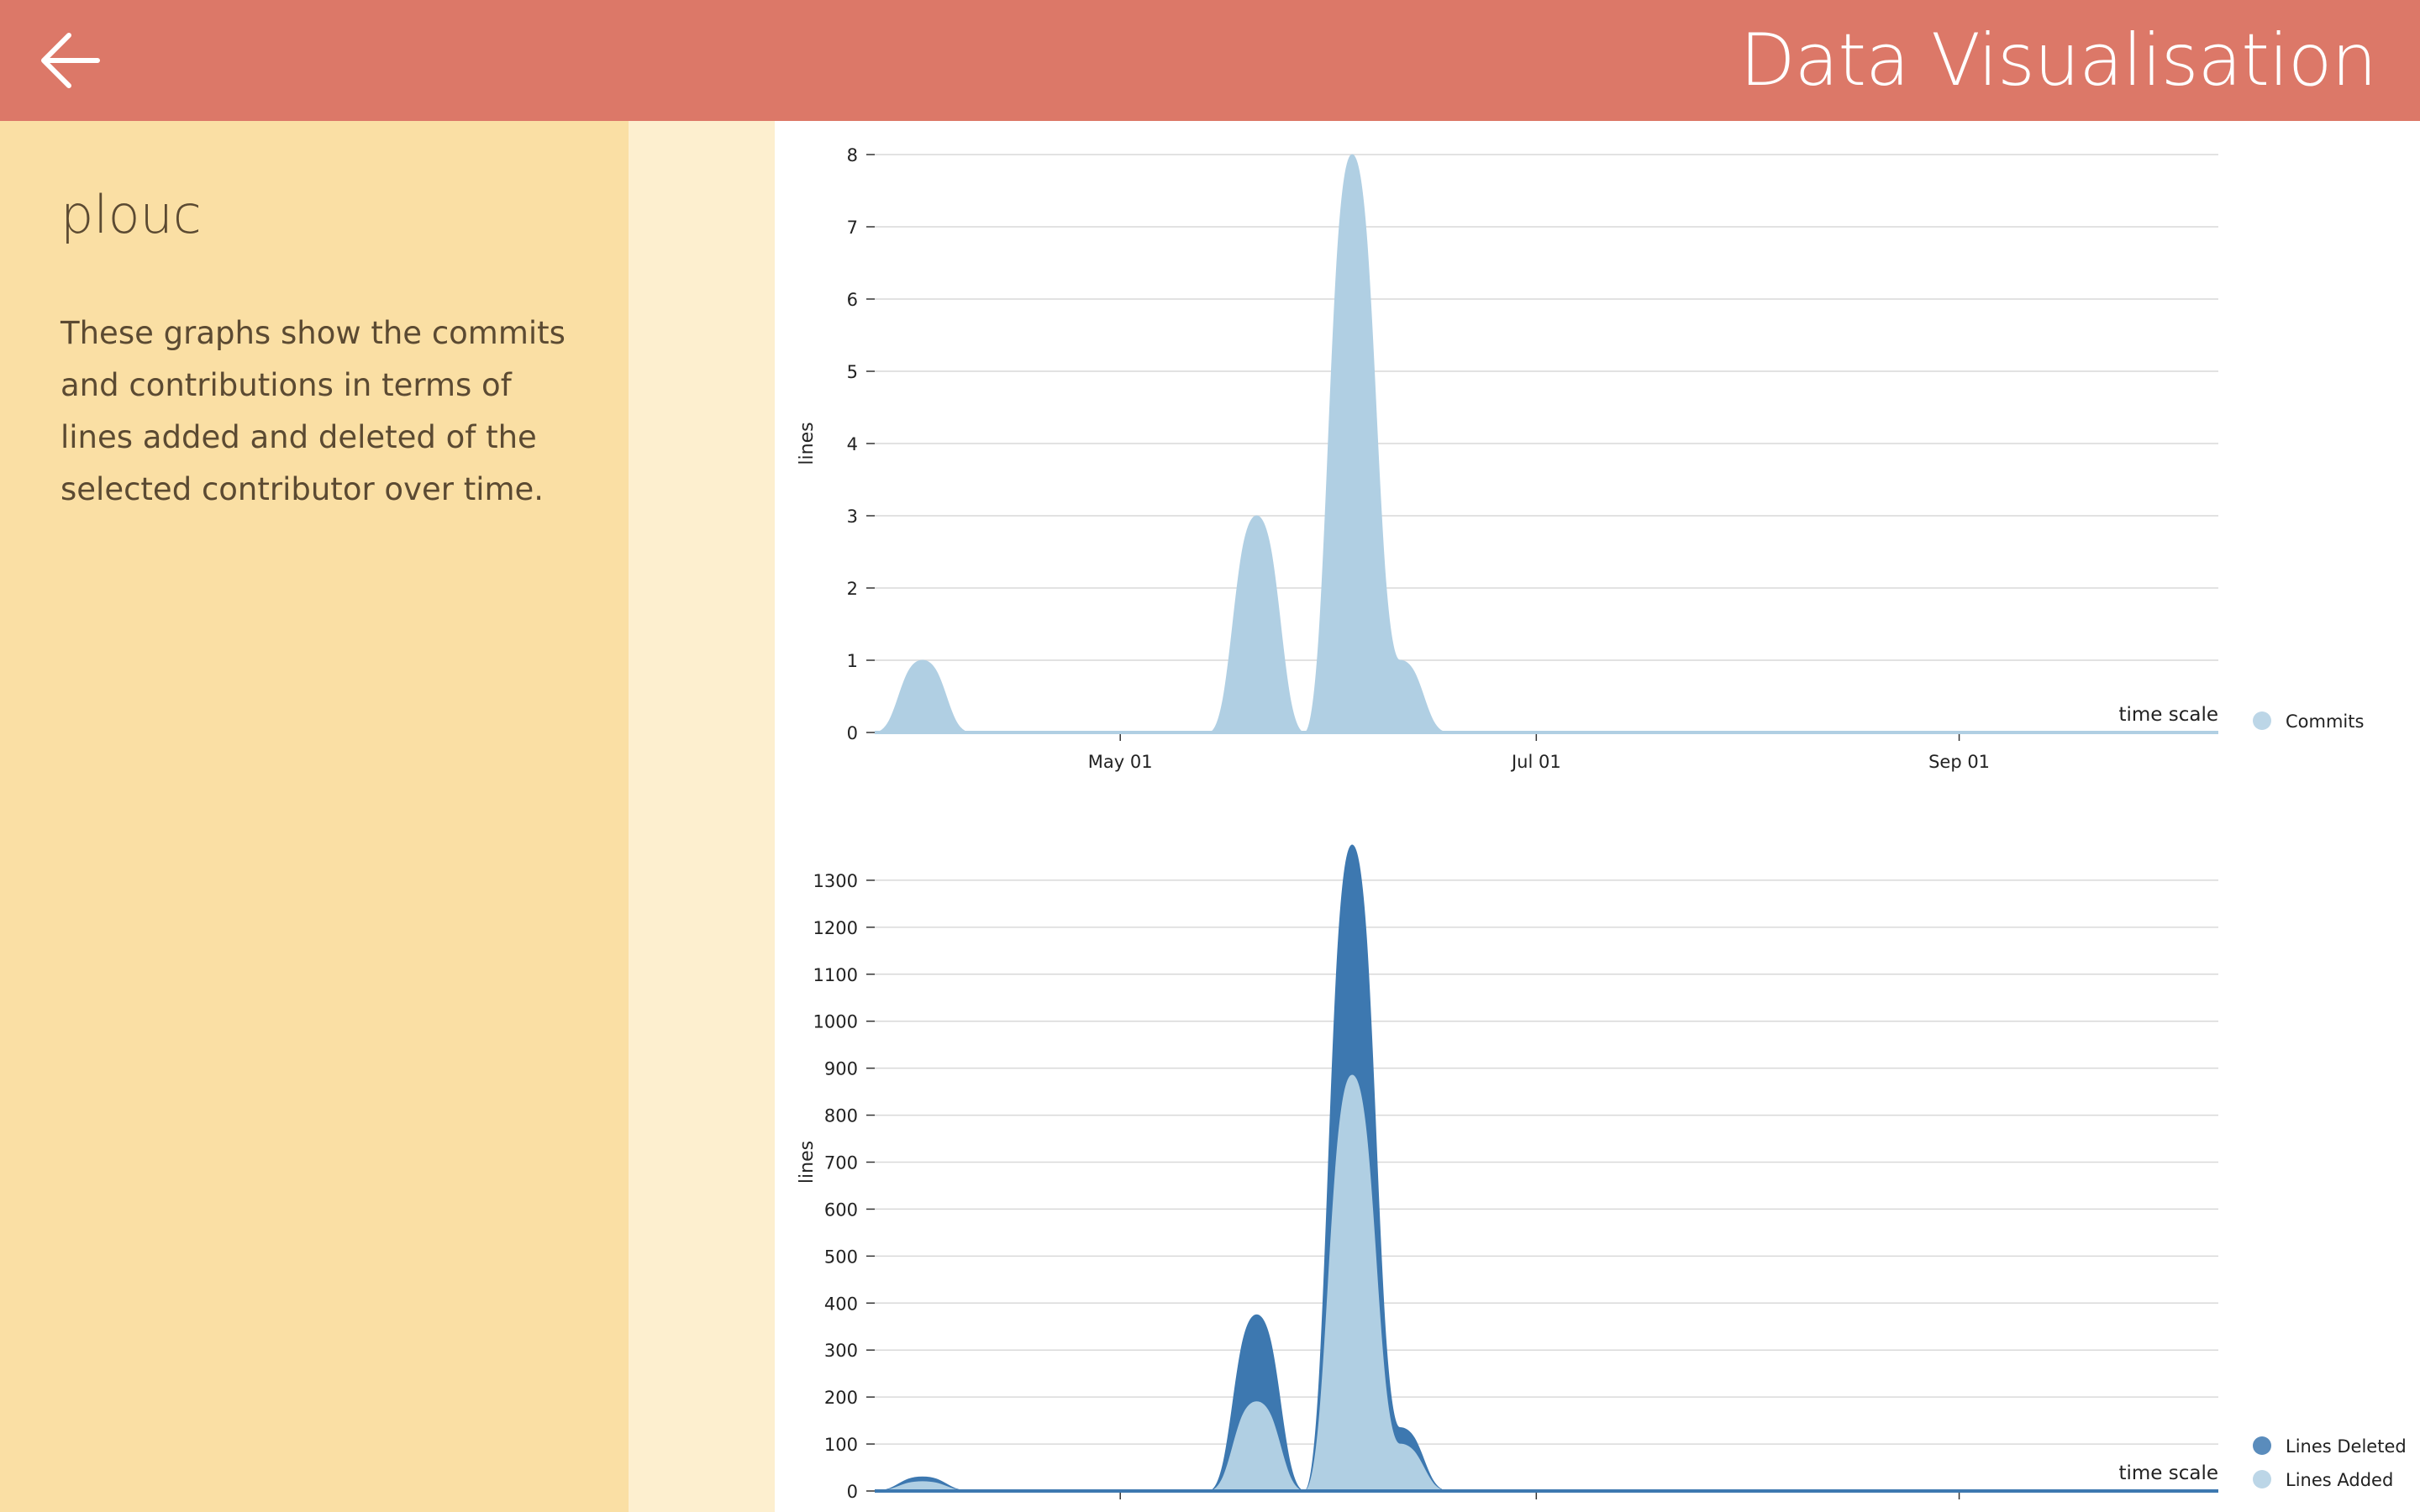 The height and width of the screenshot is (1512, 2420). What do you see at coordinates (2058, 60) in the screenshot?
I see `page-title: Data Visualisation` at bounding box center [2058, 60].